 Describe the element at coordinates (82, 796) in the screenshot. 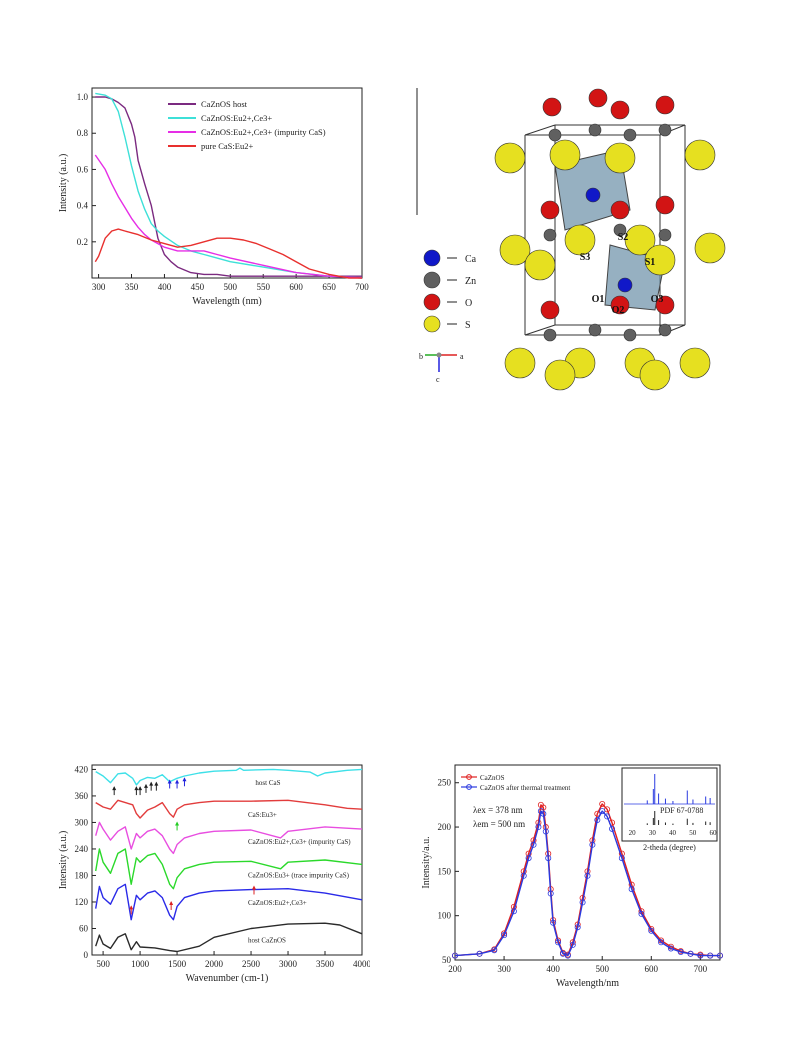

I see `y-tick-label: 360` at that location.